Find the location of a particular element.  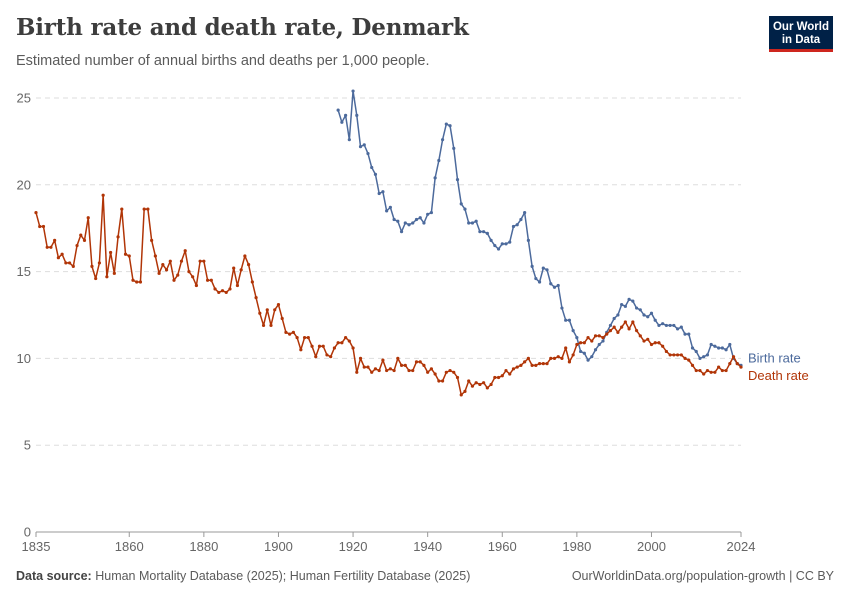

birth-rate-label: Birth rate is located at coordinates (774, 357).